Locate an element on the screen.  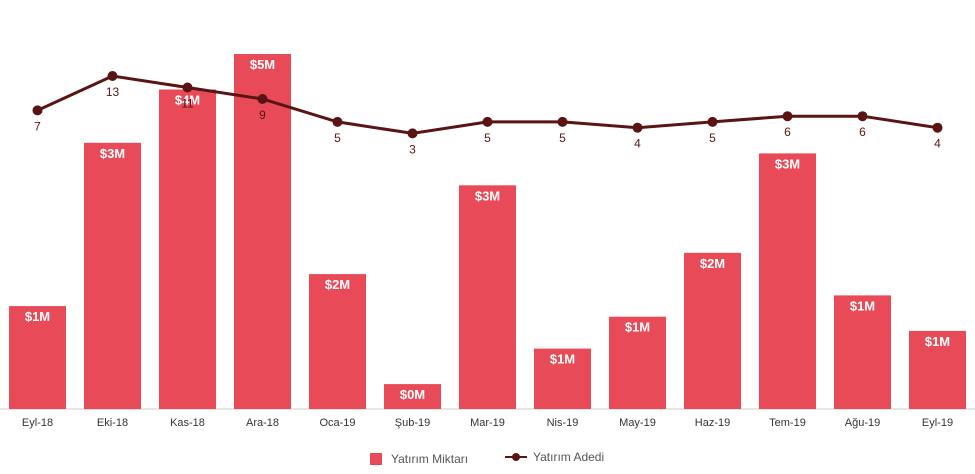
line-value-label-11: 6 is located at coordinates (862, 132).